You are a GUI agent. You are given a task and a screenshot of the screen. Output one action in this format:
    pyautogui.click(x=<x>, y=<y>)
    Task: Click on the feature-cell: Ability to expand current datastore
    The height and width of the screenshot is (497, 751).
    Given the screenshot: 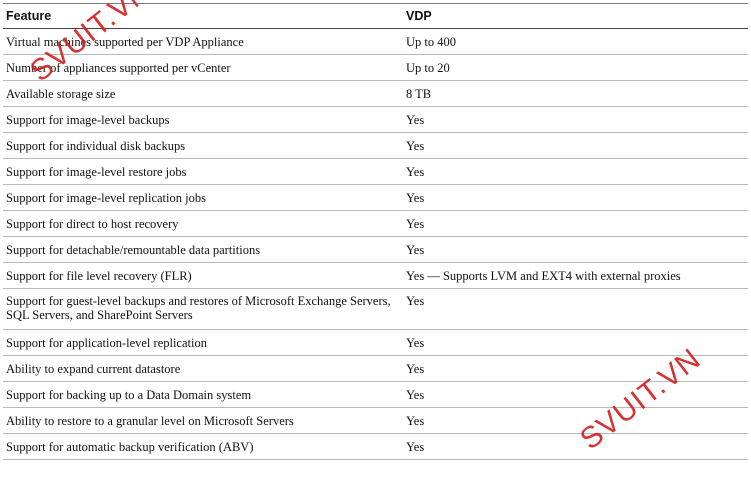 What is the action you would take?
    pyautogui.click(x=203, y=368)
    